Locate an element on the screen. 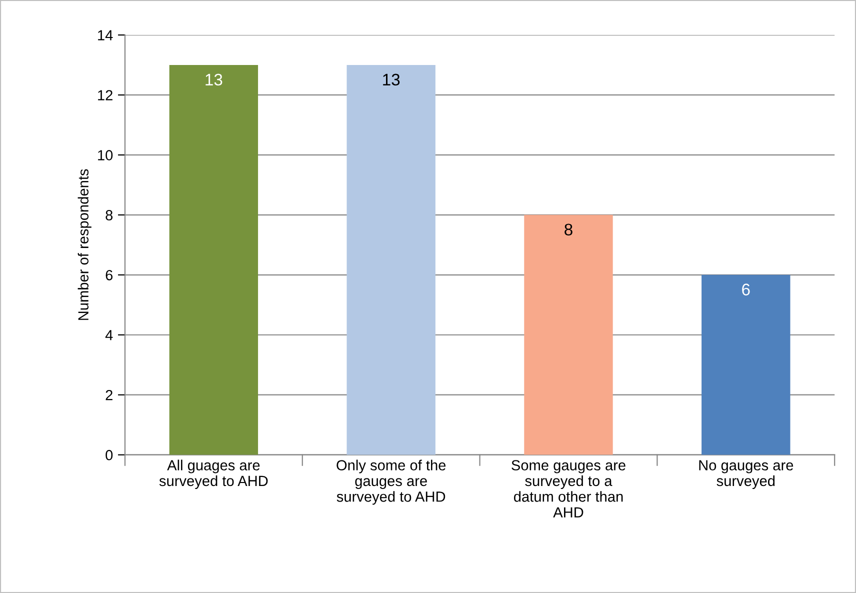 This screenshot has height=593, width=856. x-tick-label: Only some of the gauges are surveyed to AHD is located at coordinates (391, 482).